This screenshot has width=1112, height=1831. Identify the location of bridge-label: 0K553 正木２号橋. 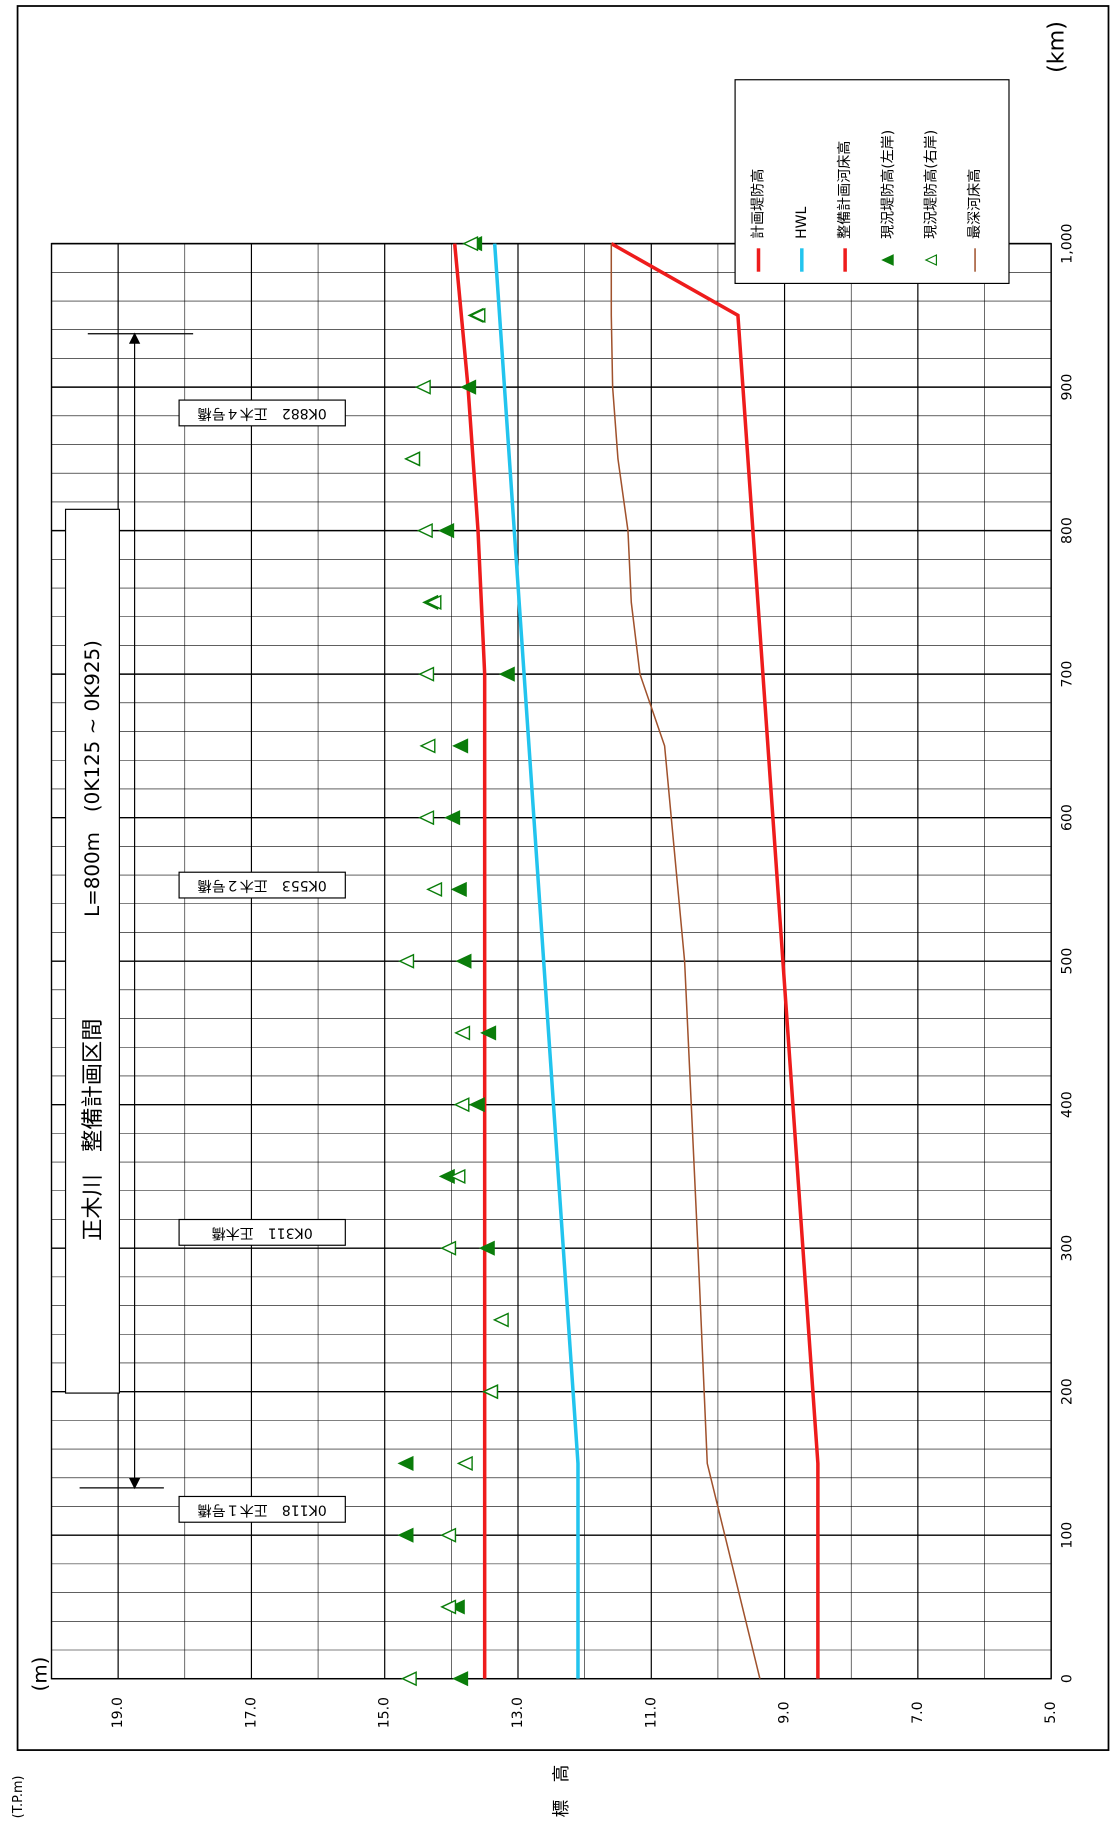
(262, 885).